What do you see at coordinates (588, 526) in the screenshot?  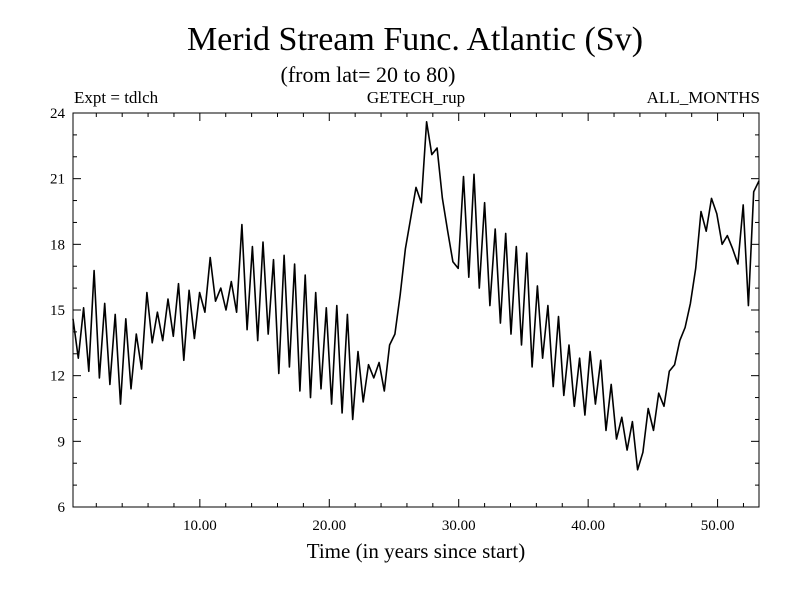 I see `x-tick-label: 40.00` at bounding box center [588, 526].